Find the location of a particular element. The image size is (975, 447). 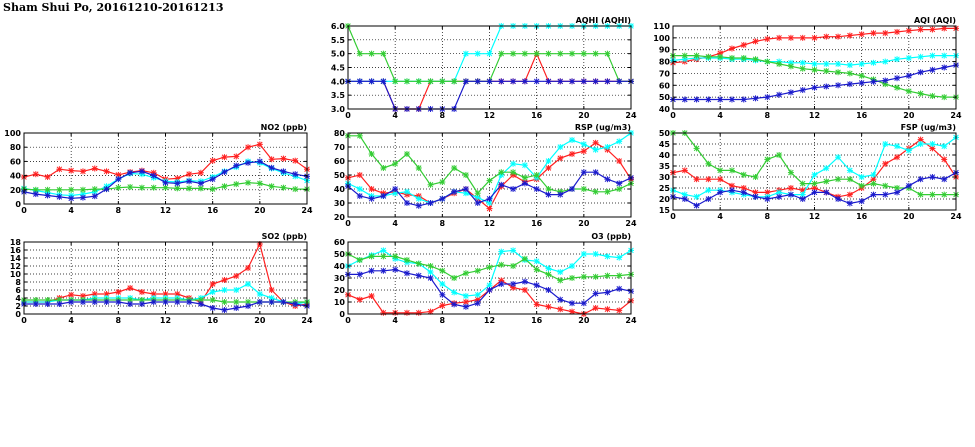

y-tick-label: 6.0 is located at coordinates (338, 26).